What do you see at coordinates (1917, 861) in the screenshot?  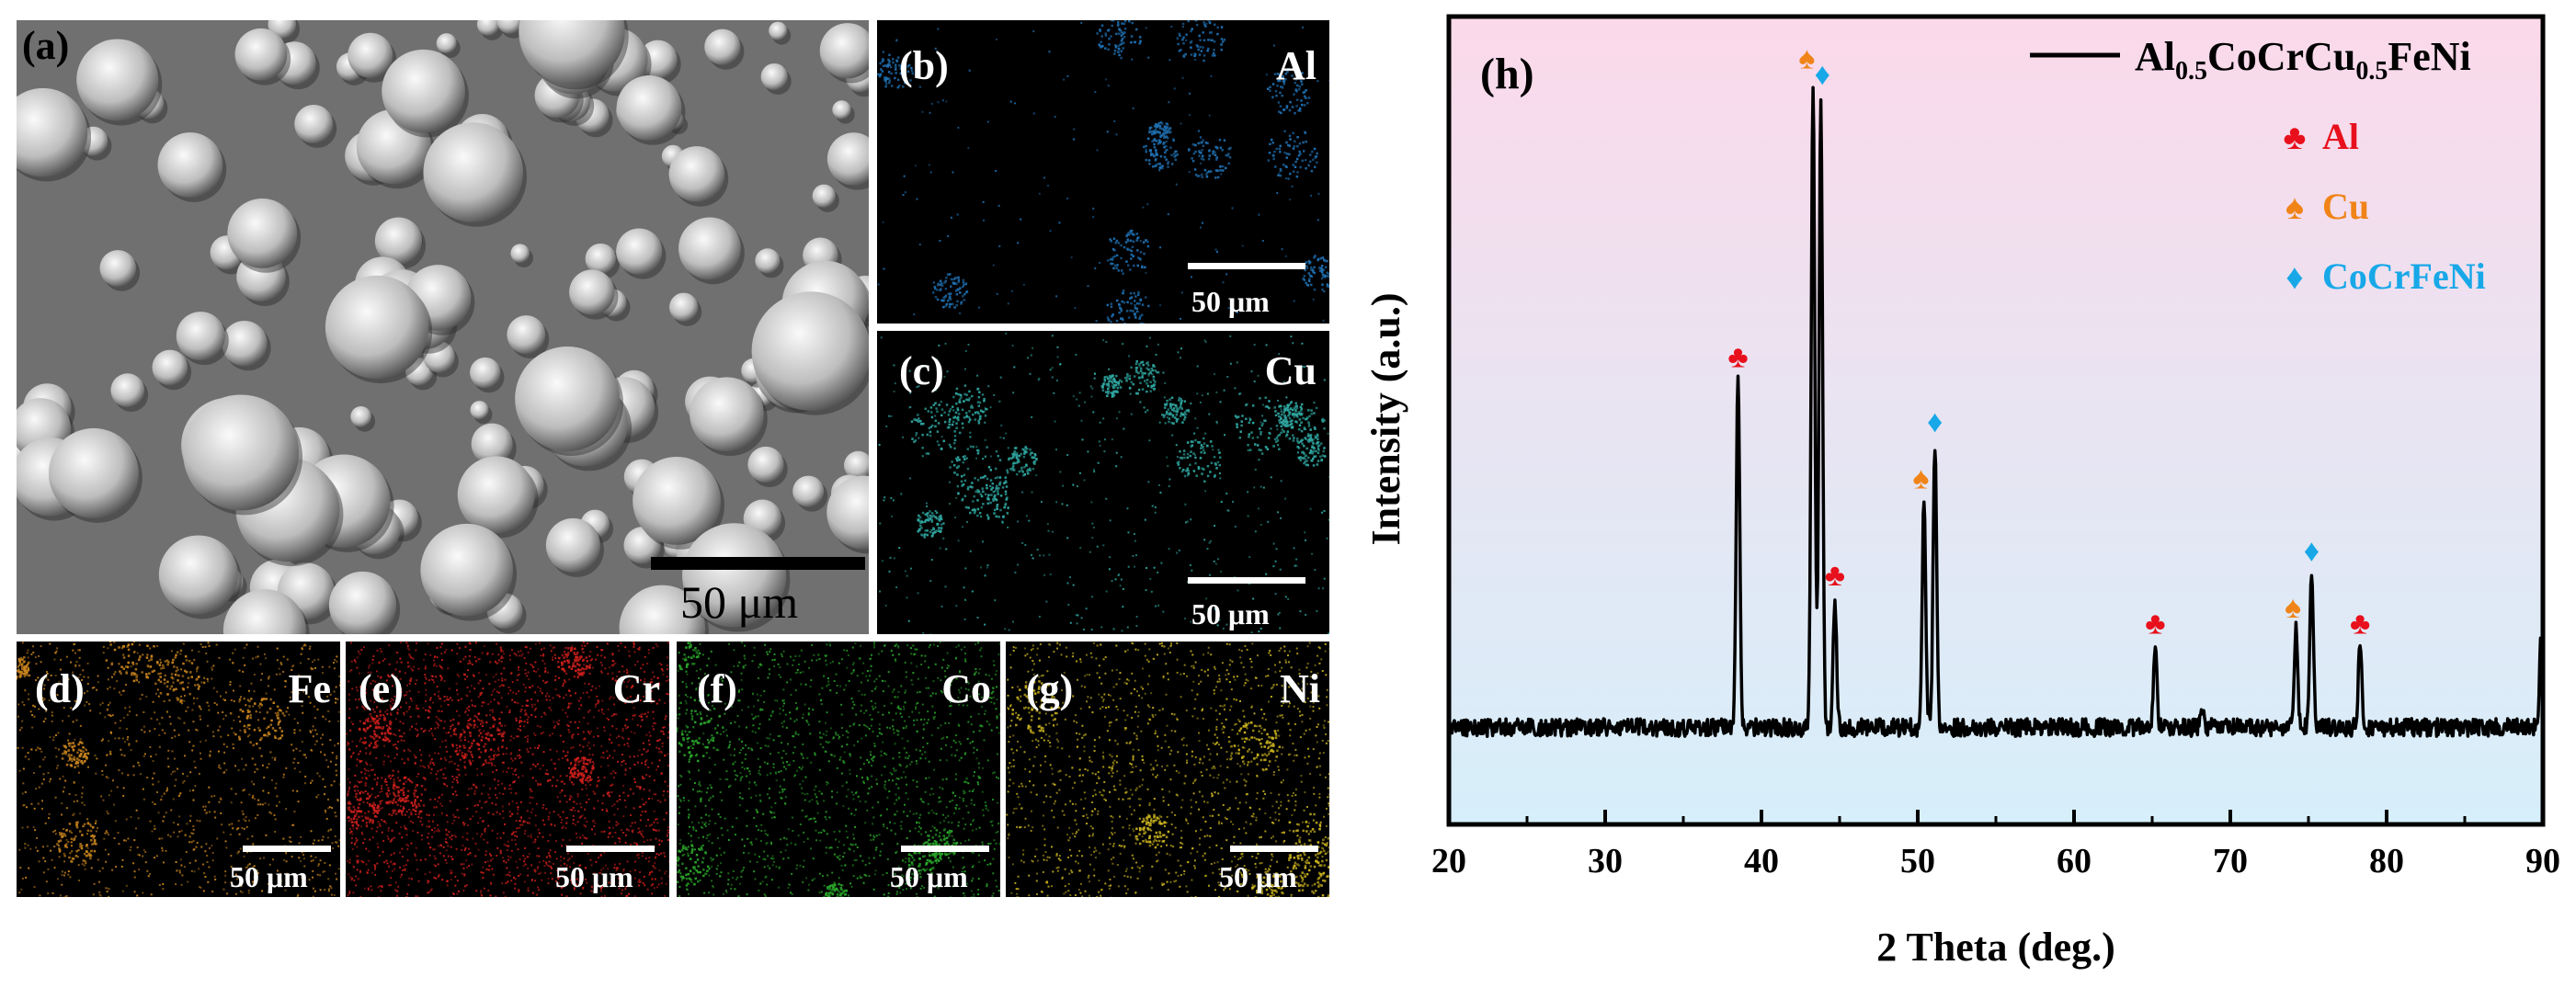 I see `x-tick-label: 50` at bounding box center [1917, 861].